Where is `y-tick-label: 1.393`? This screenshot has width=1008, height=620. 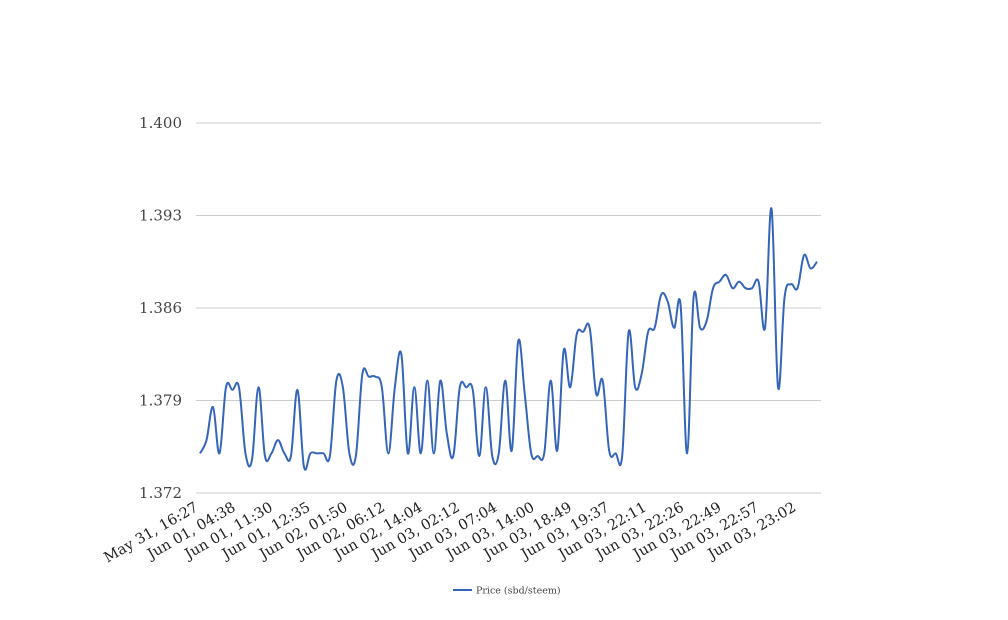
y-tick-label: 1.393 is located at coordinates (160, 216).